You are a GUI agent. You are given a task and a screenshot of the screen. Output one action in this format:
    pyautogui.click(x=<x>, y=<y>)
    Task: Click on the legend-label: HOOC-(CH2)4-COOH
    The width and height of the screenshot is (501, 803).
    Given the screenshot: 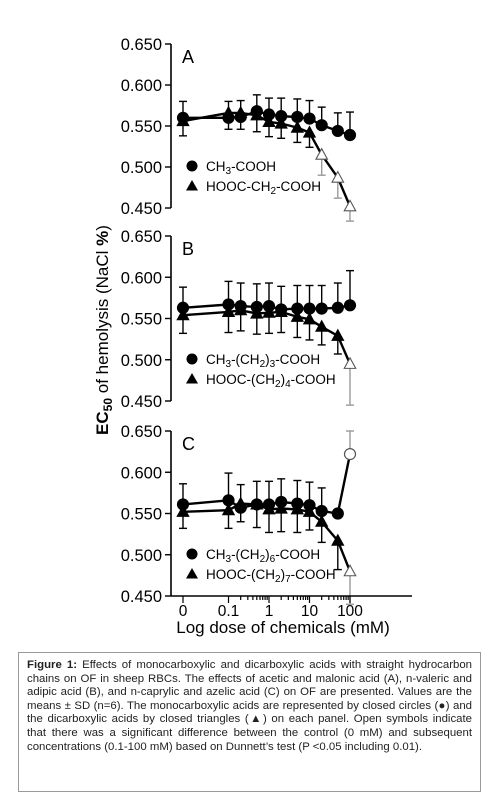 What is the action you would take?
    pyautogui.click(x=271, y=381)
    